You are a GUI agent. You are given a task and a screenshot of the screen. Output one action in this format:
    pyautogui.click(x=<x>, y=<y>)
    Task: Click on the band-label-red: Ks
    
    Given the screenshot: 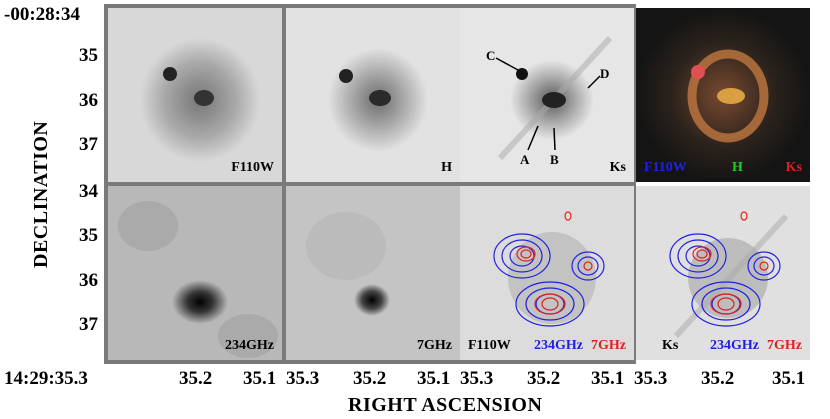 What is the action you would take?
    pyautogui.click(x=793, y=167)
    